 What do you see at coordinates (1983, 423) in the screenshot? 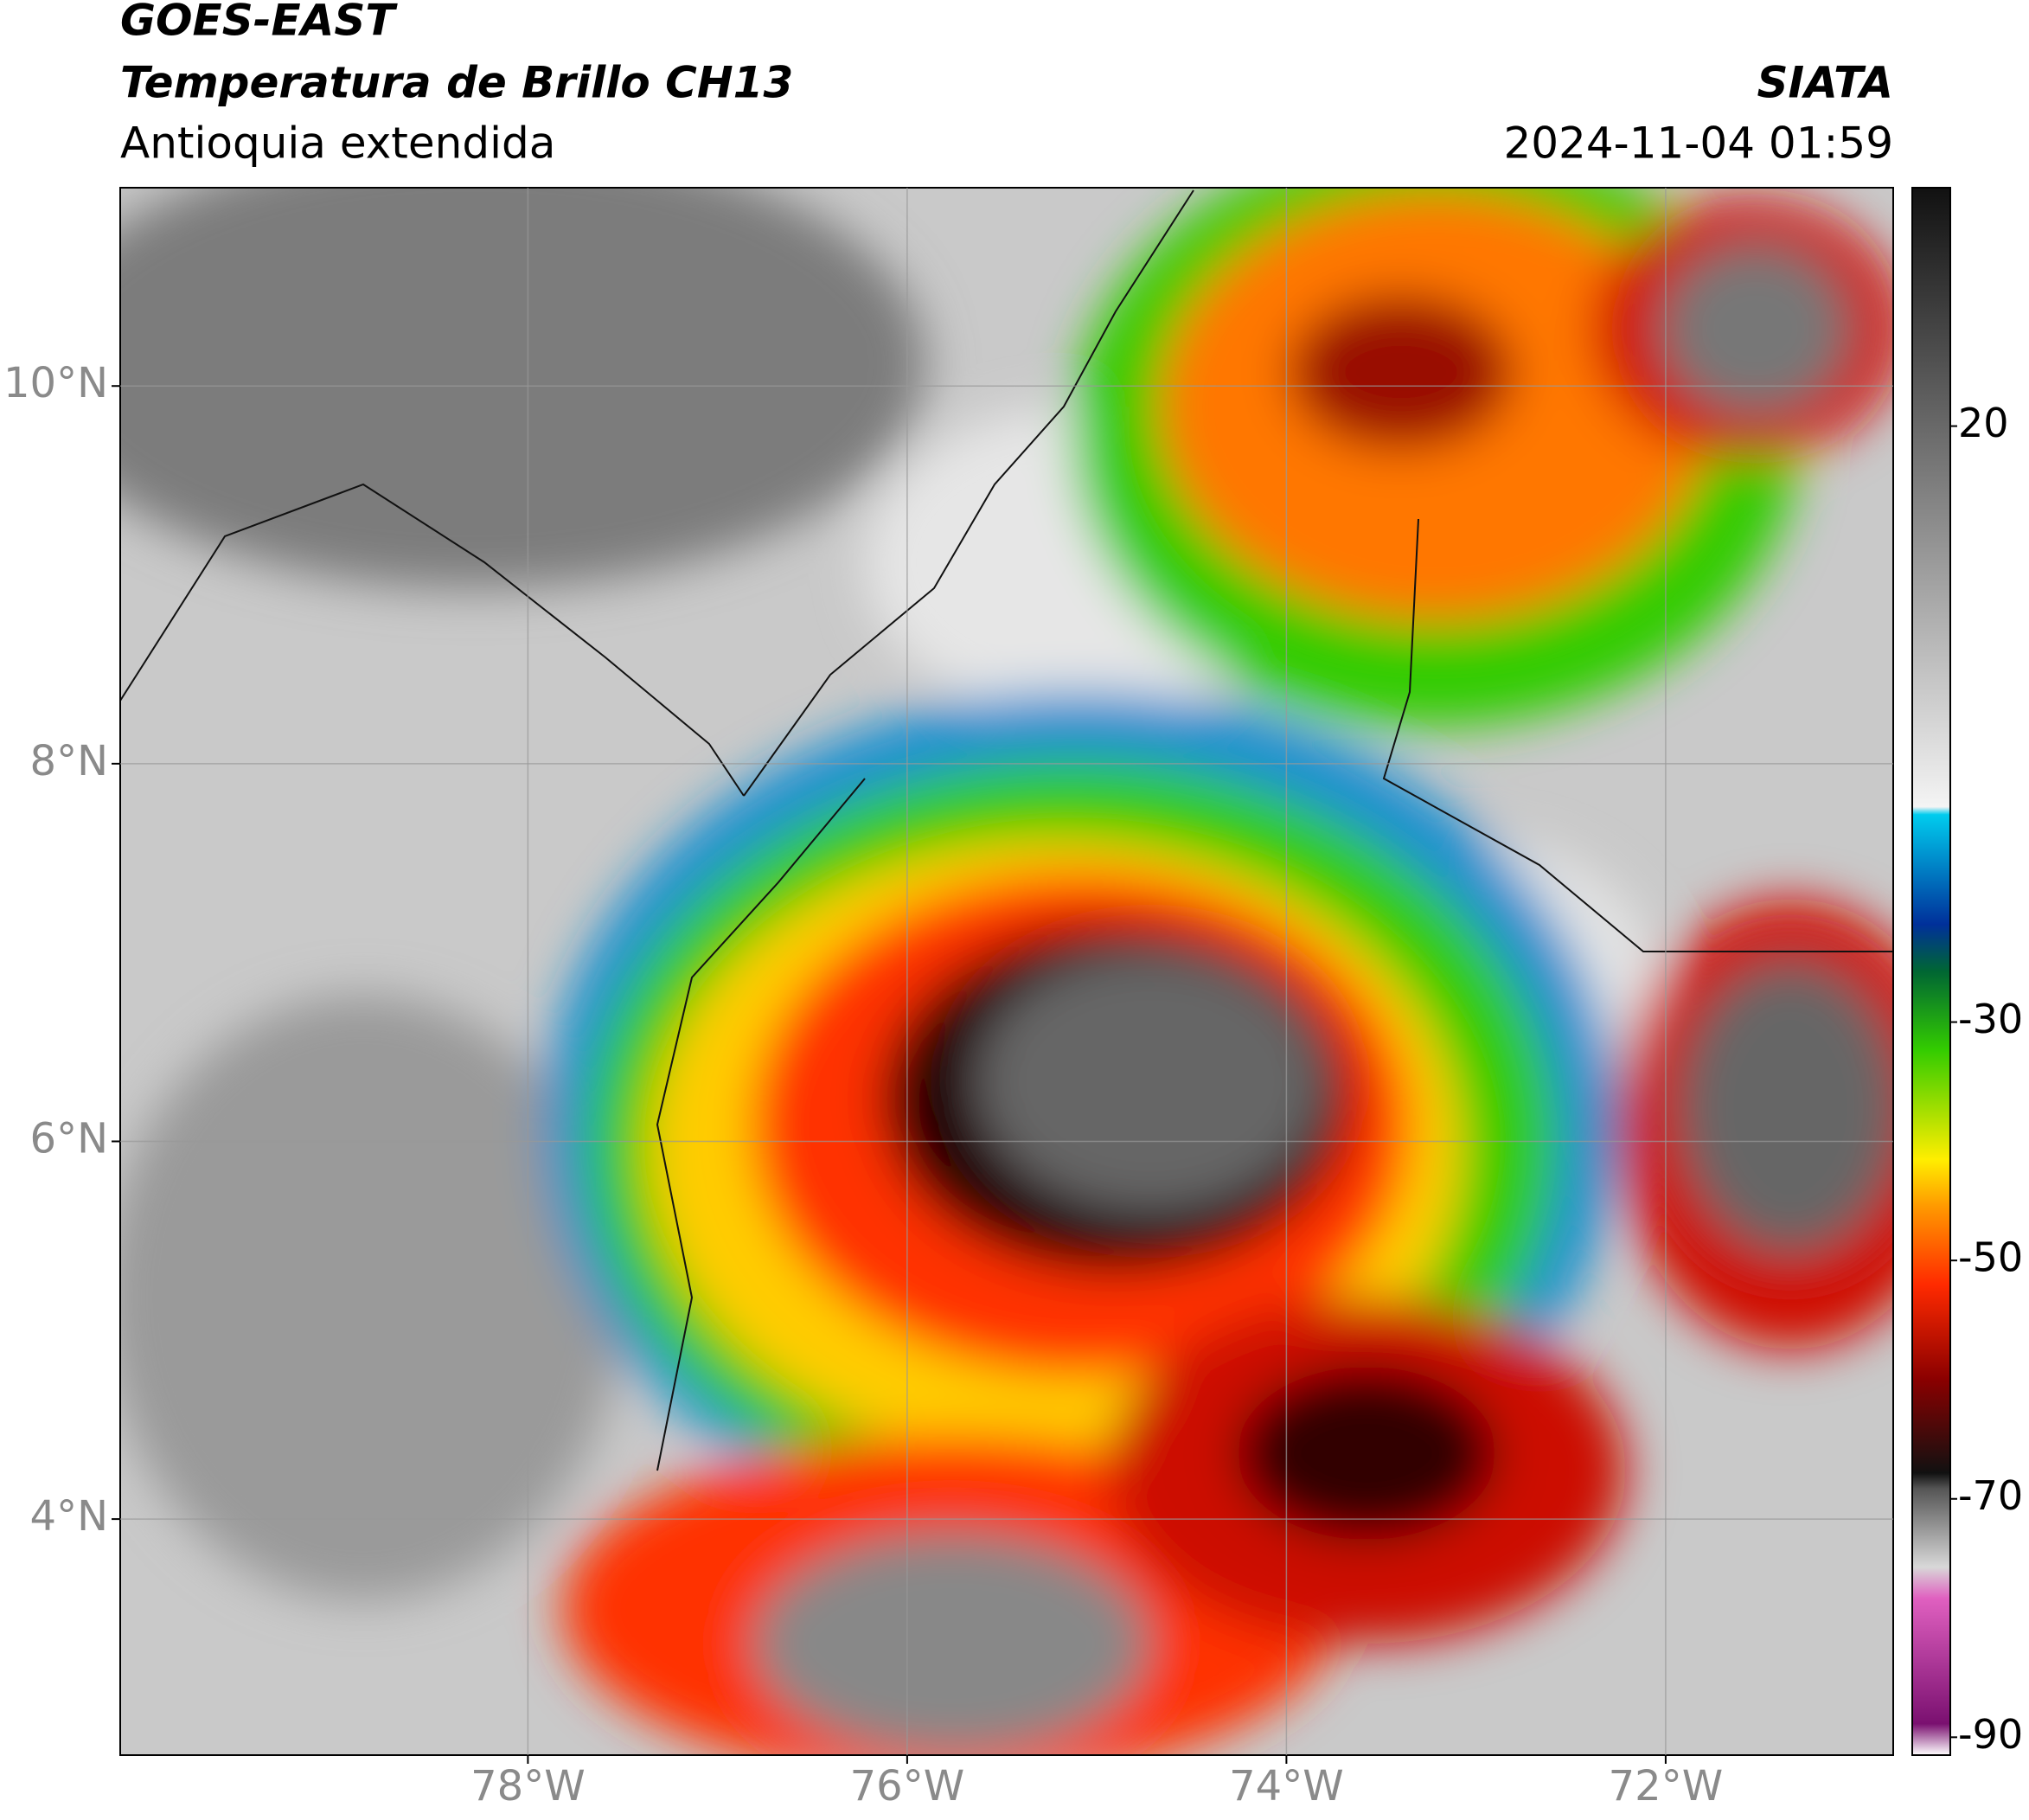
I see `colorbar-tick-label: 20` at bounding box center [1983, 423].